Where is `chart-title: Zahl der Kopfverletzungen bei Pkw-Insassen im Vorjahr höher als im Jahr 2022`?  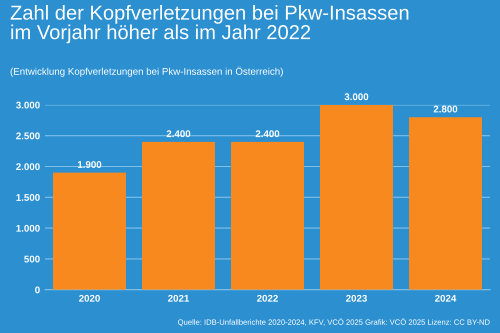 chart-title: Zahl der Kopfverletzungen bei Pkw-Insassen im Vorjahr höher als im Jahr 2022 is located at coordinates (209, 24).